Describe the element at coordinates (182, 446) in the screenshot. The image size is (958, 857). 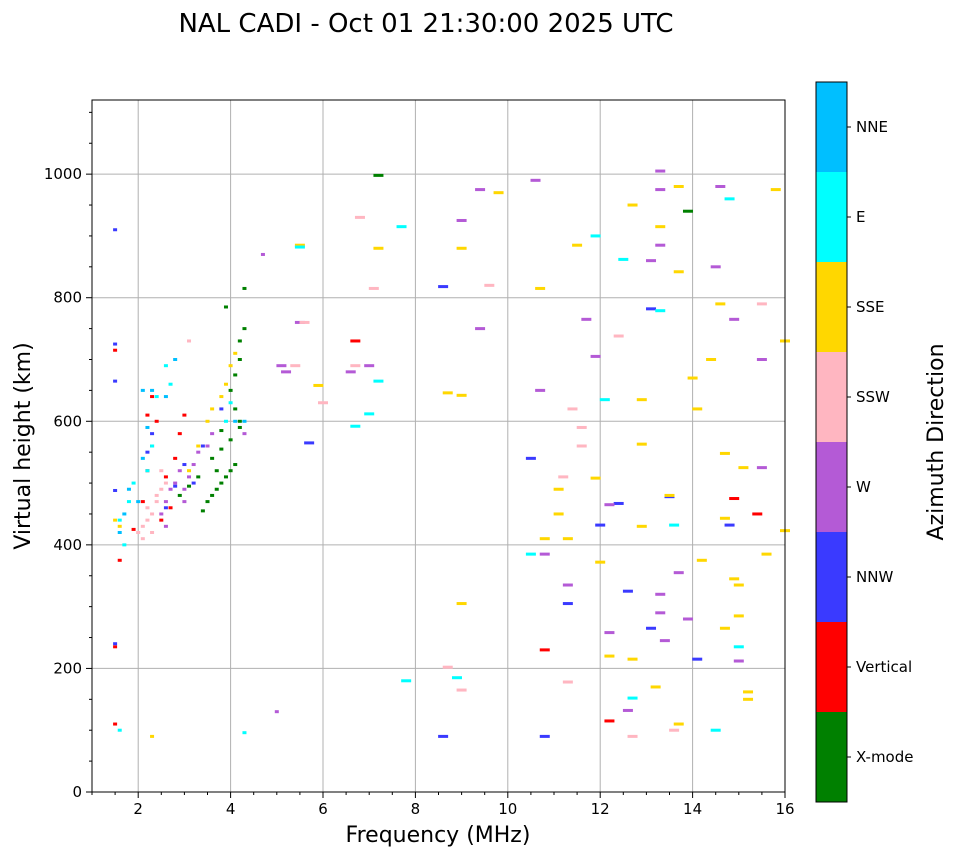
I see `series-nne` at that location.